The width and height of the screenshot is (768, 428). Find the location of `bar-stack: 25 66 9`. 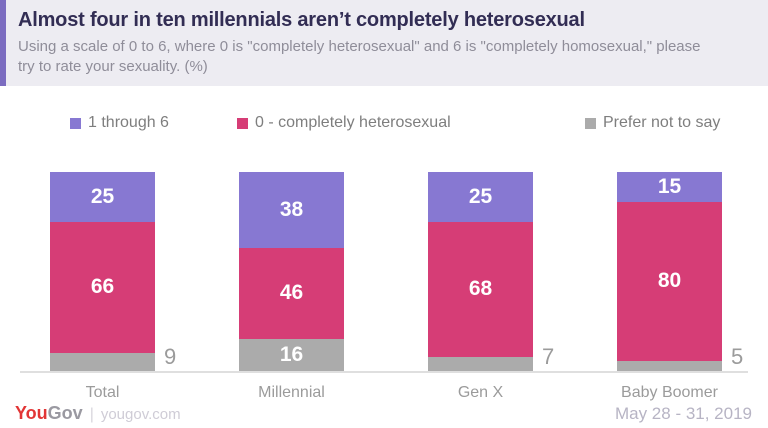

bar-stack: 25 66 9 is located at coordinates (113, 271).